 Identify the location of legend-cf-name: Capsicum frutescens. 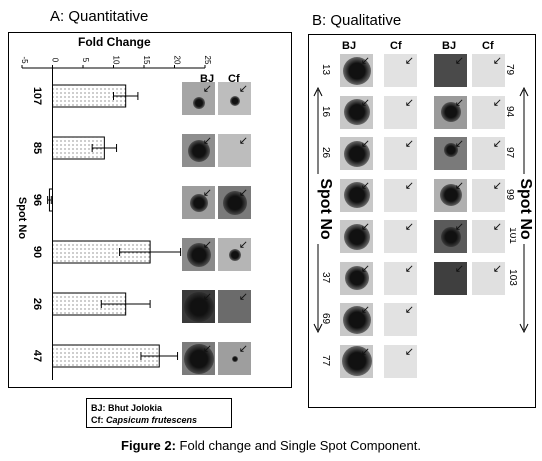
(152, 420).